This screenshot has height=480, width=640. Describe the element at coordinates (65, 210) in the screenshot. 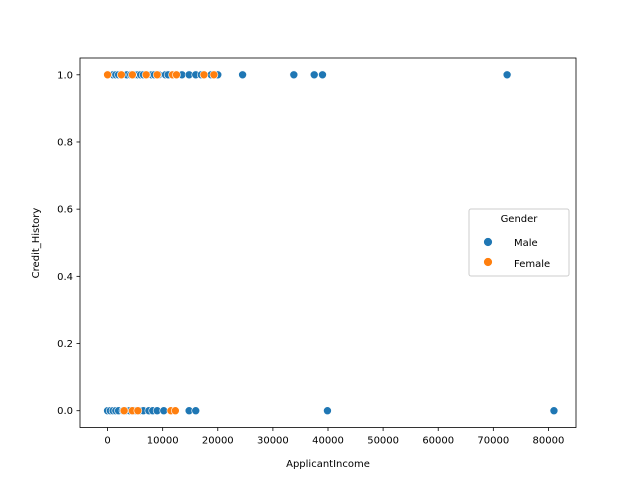

I see `y-tick-label: 0.6` at that location.